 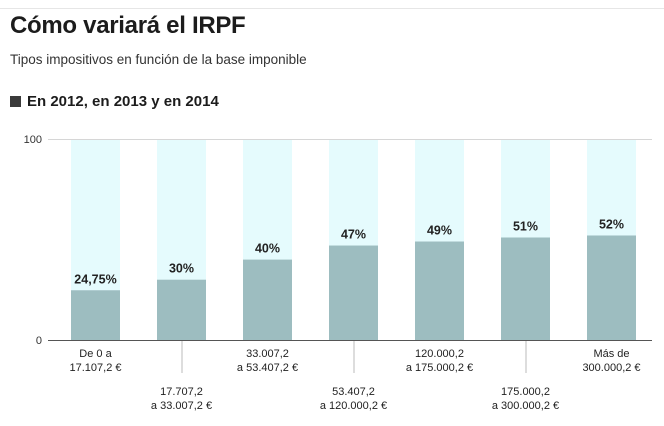 What do you see at coordinates (95, 279) in the screenshot?
I see `bar-value-label: 24,75%` at bounding box center [95, 279].